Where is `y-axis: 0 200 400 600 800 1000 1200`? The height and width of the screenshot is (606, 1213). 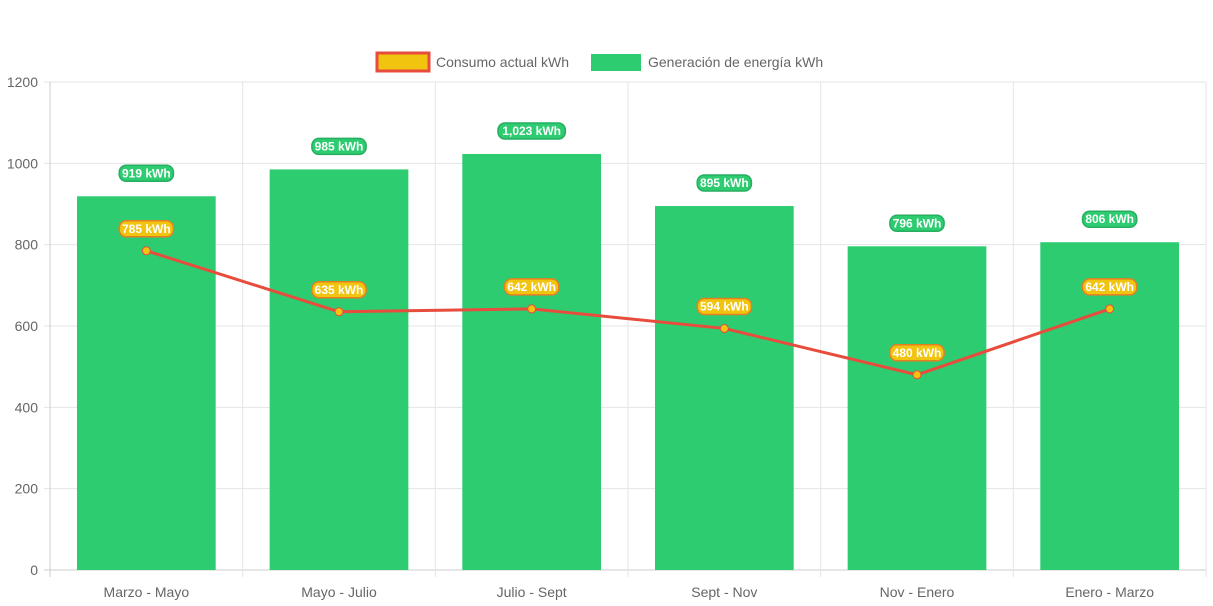 y-axis: 0 200 400 600 800 1000 1200 is located at coordinates (22, 326).